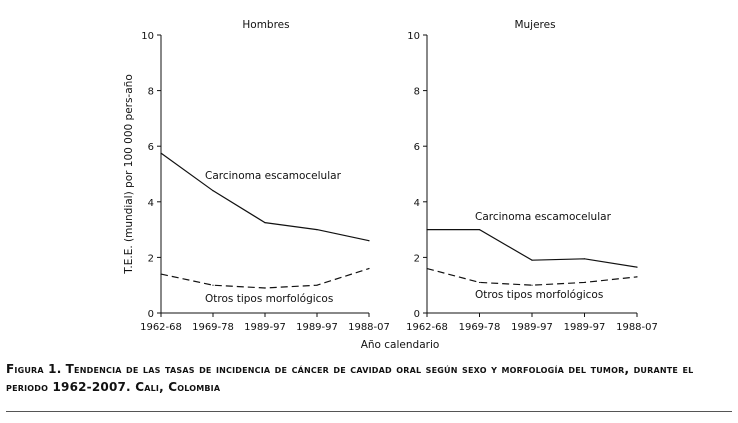 The image size is (738, 423). Describe the element at coordinates (151, 314) in the screenshot. I see `panel-1-y-tick-label: 0` at that location.